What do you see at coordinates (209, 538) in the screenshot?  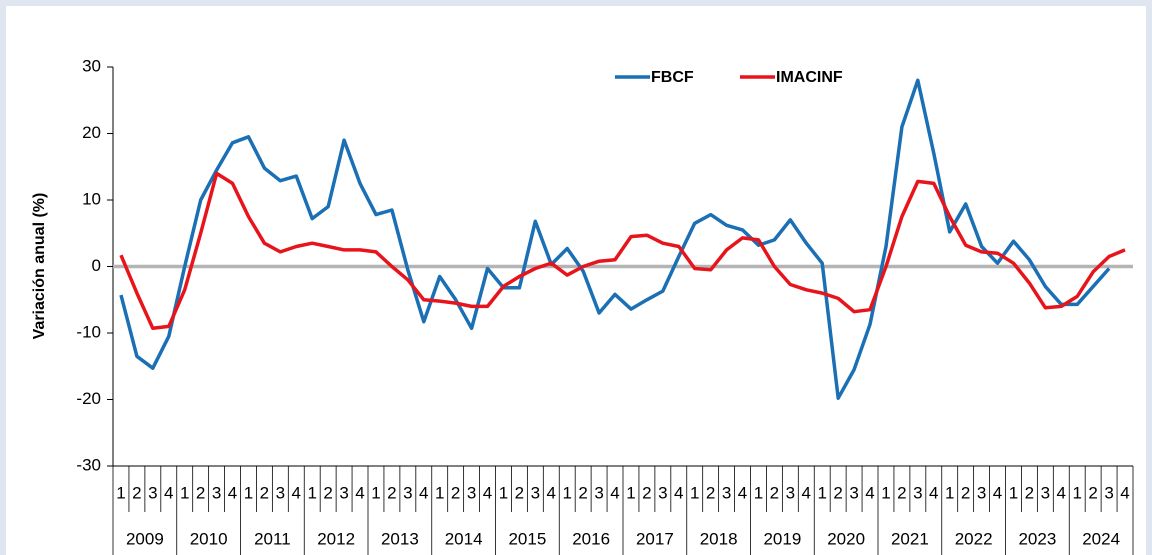 I see `x-group-label: 2010` at bounding box center [209, 538].